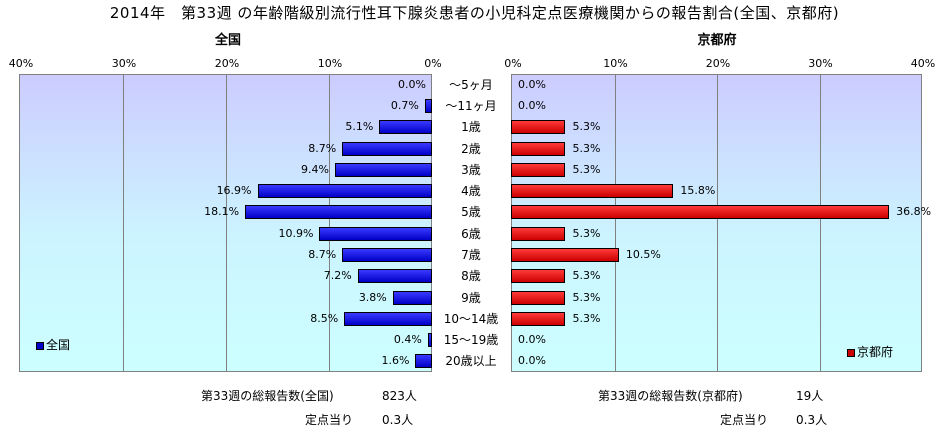  Describe the element at coordinates (471, 318) in the screenshot. I see `category-label: 10～14歳` at that location.